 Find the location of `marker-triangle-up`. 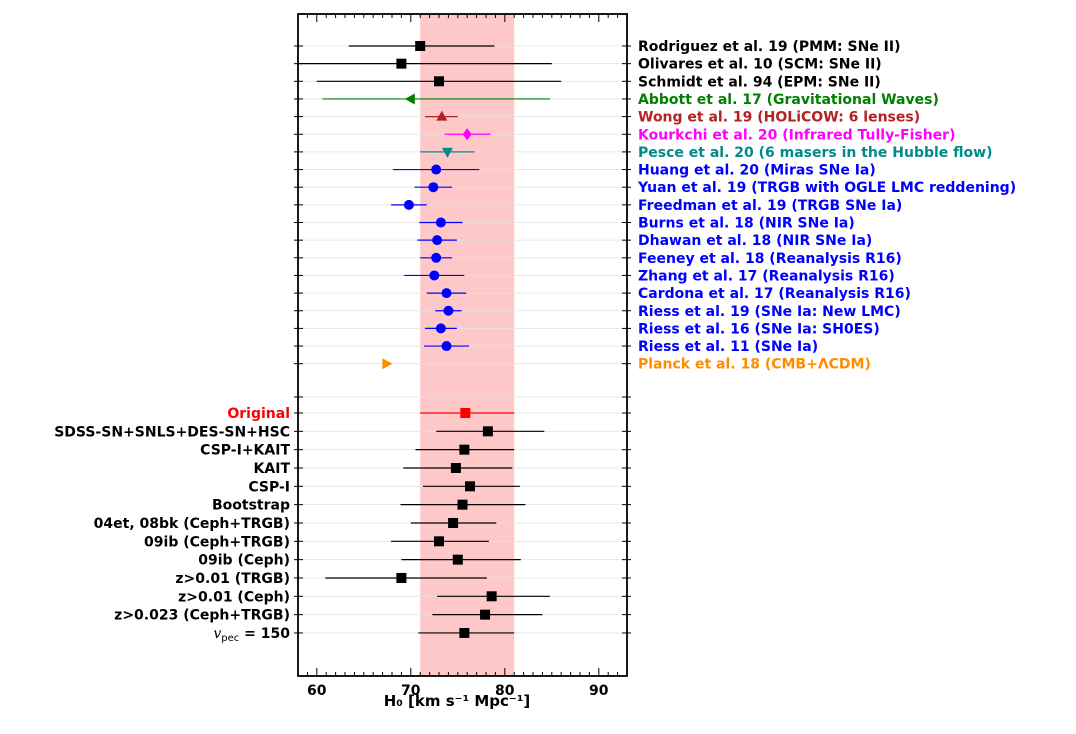

marker-triangle-up is located at coordinates (442, 115).